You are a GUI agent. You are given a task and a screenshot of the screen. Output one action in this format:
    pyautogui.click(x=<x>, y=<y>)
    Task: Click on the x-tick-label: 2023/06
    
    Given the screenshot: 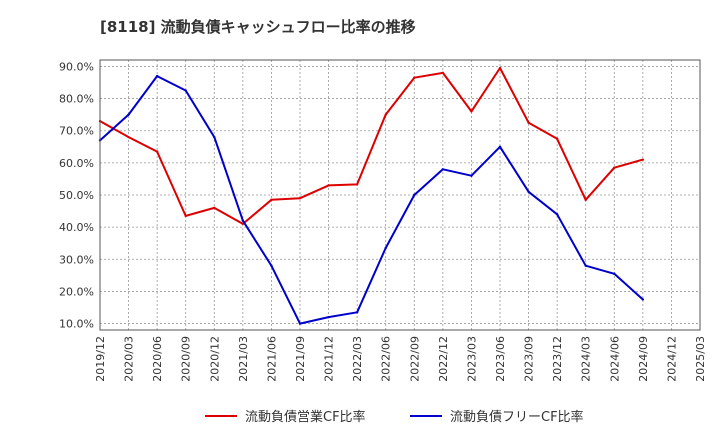 What is the action you would take?
    pyautogui.click(x=500, y=359)
    